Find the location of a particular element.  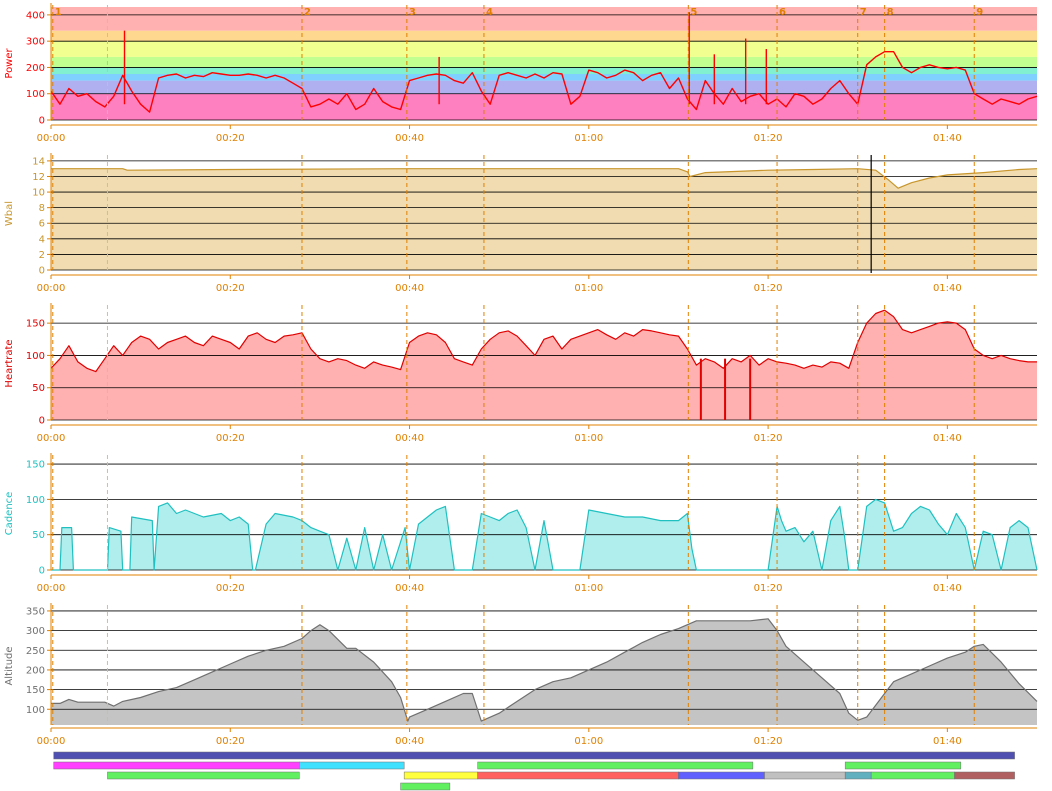

cadence-ytick-label: 50 is located at coordinates (38, 535).